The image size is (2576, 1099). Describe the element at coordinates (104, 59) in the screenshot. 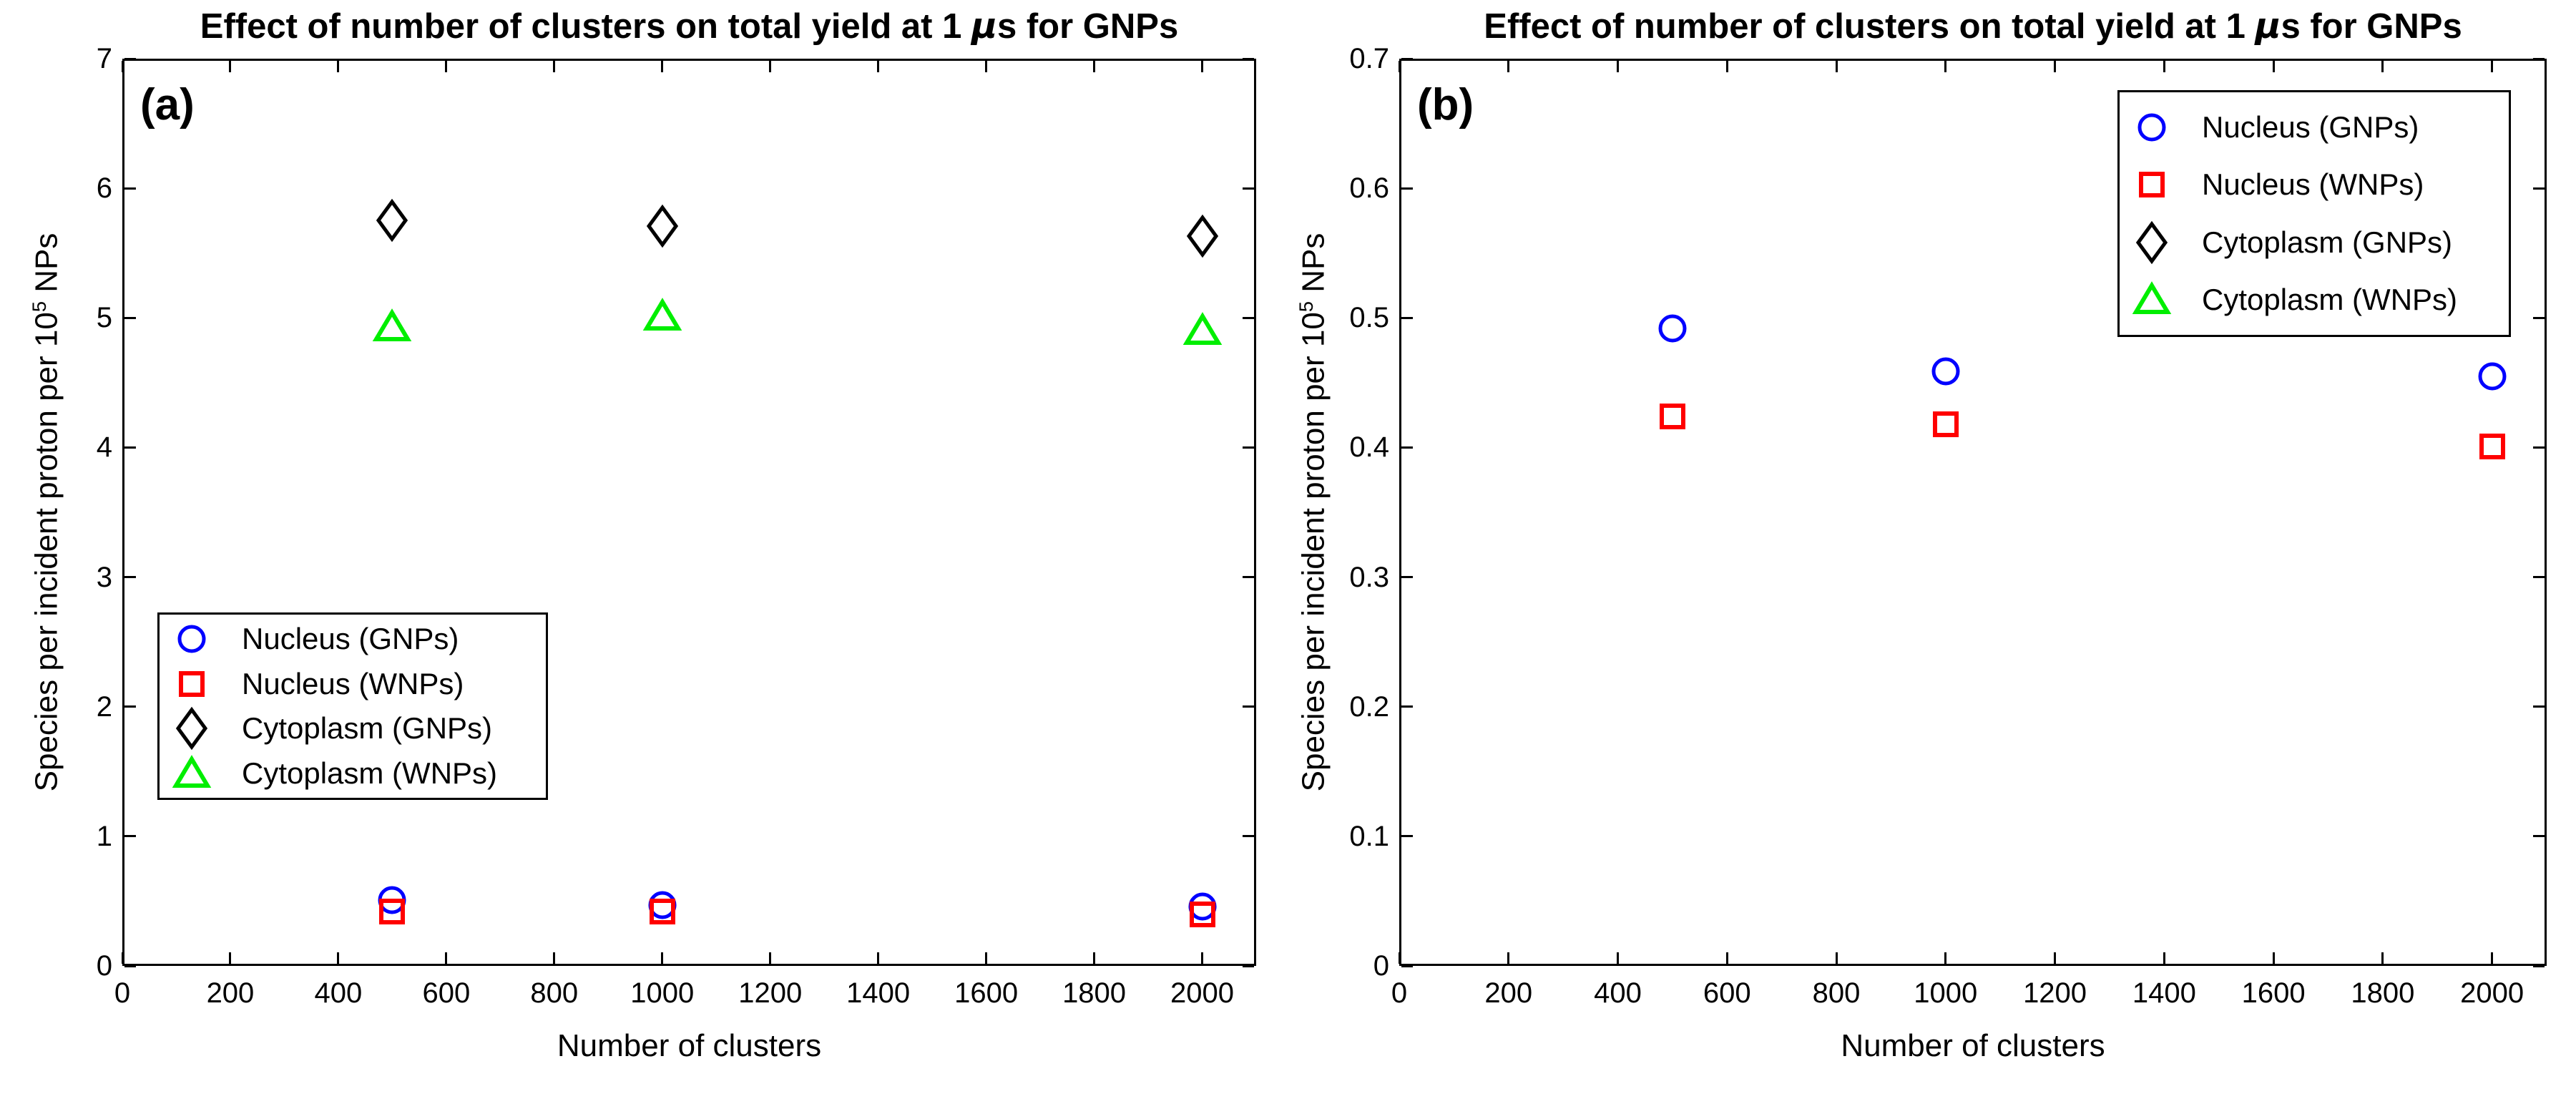

I see `y-tick-label: 7` at that location.